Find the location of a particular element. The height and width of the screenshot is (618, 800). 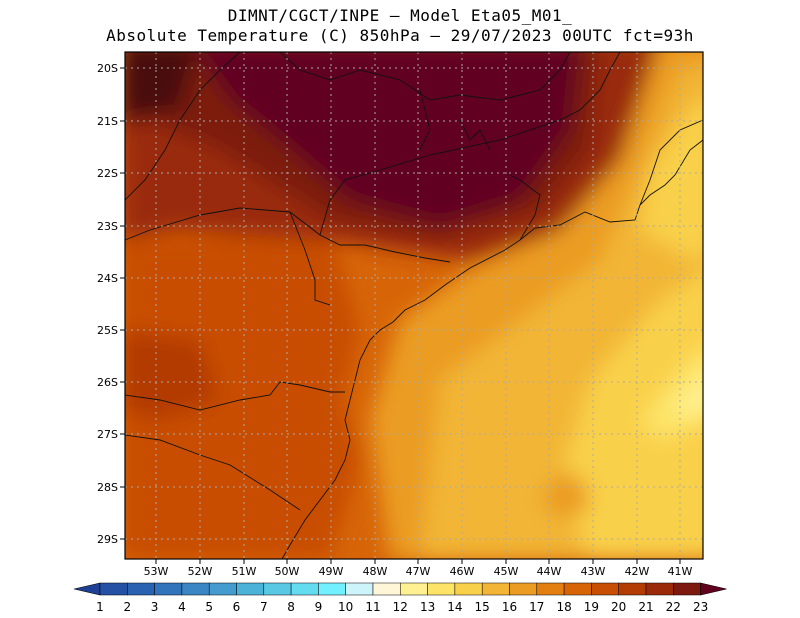

colorbar-label: 2 is located at coordinates (127, 607).